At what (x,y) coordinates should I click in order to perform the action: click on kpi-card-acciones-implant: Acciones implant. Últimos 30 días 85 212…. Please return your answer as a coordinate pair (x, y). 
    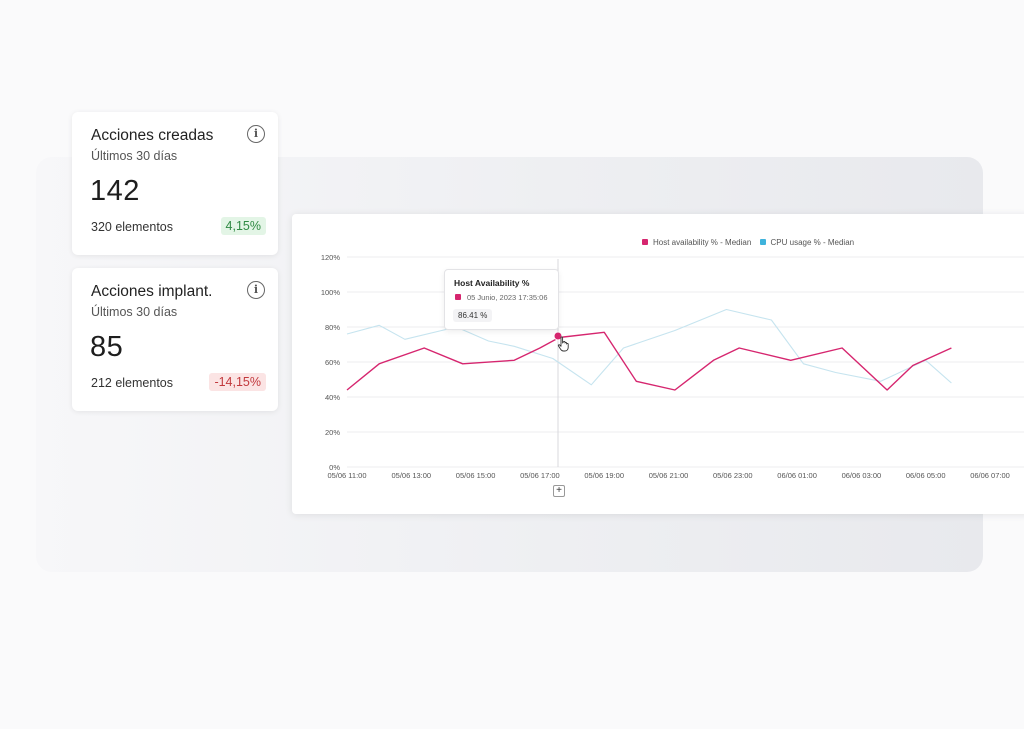
    Looking at the image, I should click on (175, 339).